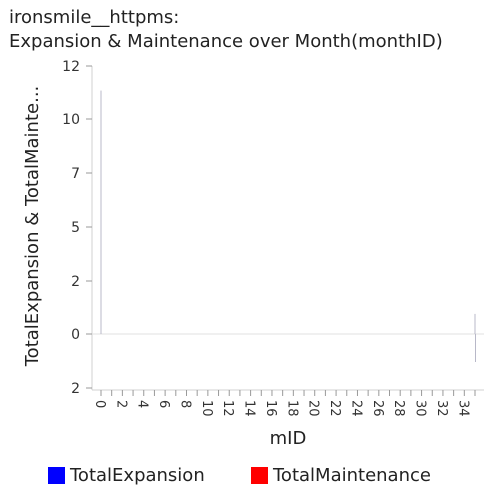 The height and width of the screenshot is (500, 500). What do you see at coordinates (71, 120) in the screenshot?
I see `y-tick-label: 10` at bounding box center [71, 120].